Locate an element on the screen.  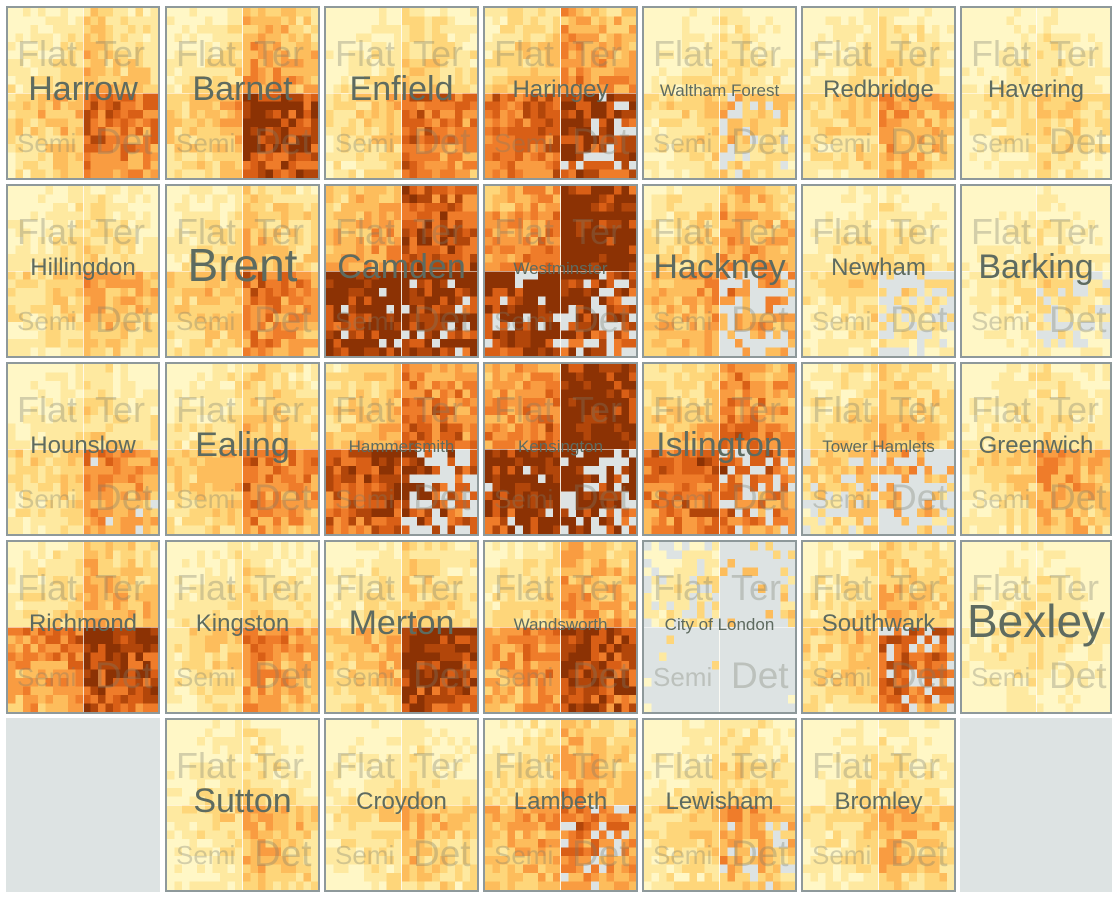
quadrant-det-tiles is located at coordinates (439, 135).